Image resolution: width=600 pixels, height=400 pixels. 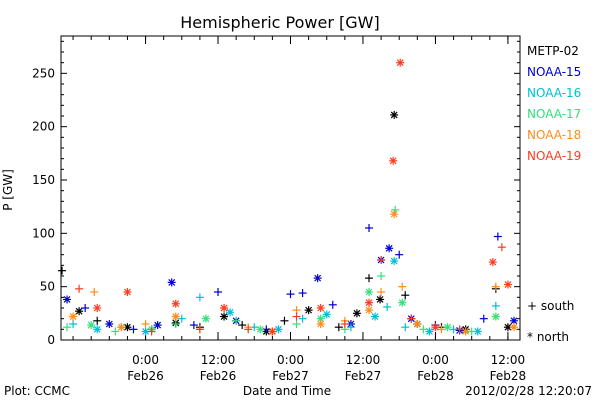 What do you see at coordinates (528, 391) in the screenshot?
I see `plot-timestamp: 2012/02/28 12:20:07` at bounding box center [528, 391].